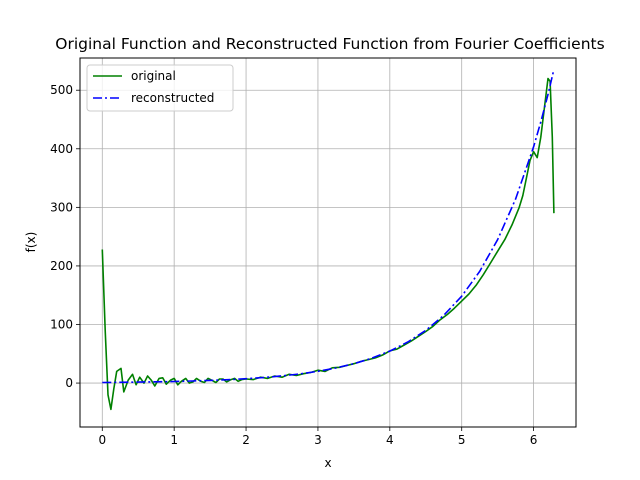 The height and width of the screenshot is (480, 640). I want to click on legend-label-original: original, so click(153, 76).